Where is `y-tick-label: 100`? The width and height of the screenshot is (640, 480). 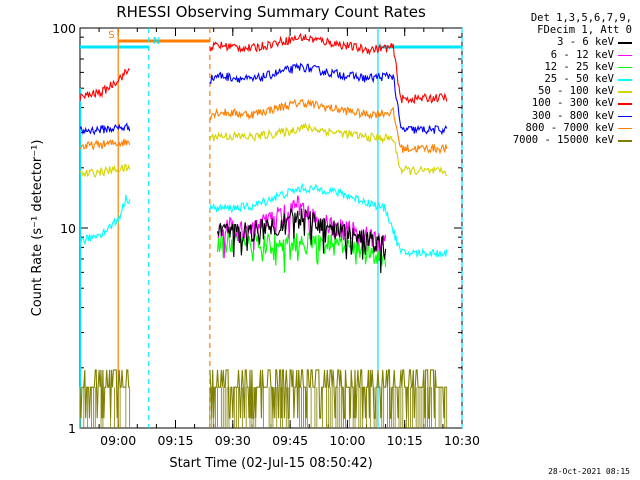 y-tick-label: 100 is located at coordinates (64, 28).